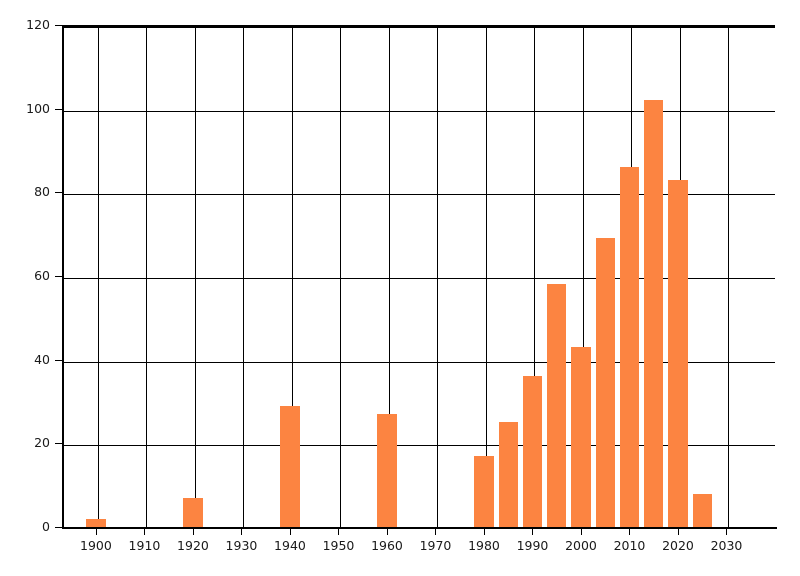 This screenshot has width=800, height=576. I want to click on x-axis-line, so click(419, 528).